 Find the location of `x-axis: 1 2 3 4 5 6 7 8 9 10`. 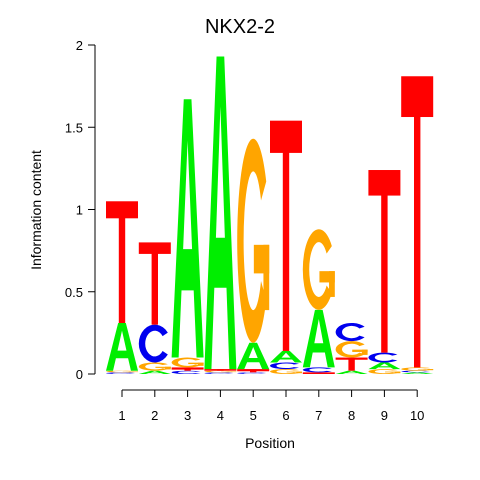

x-axis: 1 2 3 4 5 6 7 8 9 10 is located at coordinates (271, 406).